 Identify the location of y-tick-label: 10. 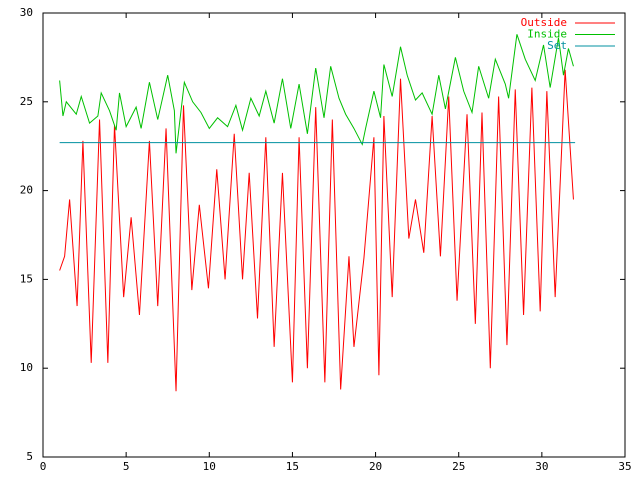
(26, 367).